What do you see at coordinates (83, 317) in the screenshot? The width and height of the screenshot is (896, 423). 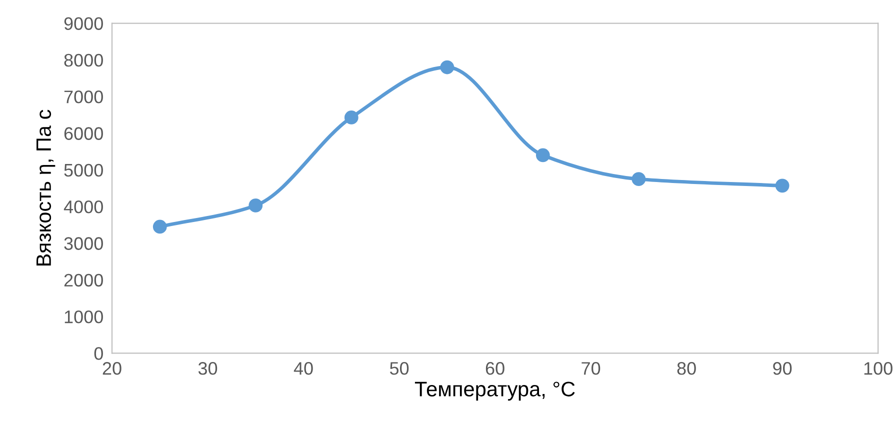 I see `y-tick-label: 1000` at bounding box center [83, 317].